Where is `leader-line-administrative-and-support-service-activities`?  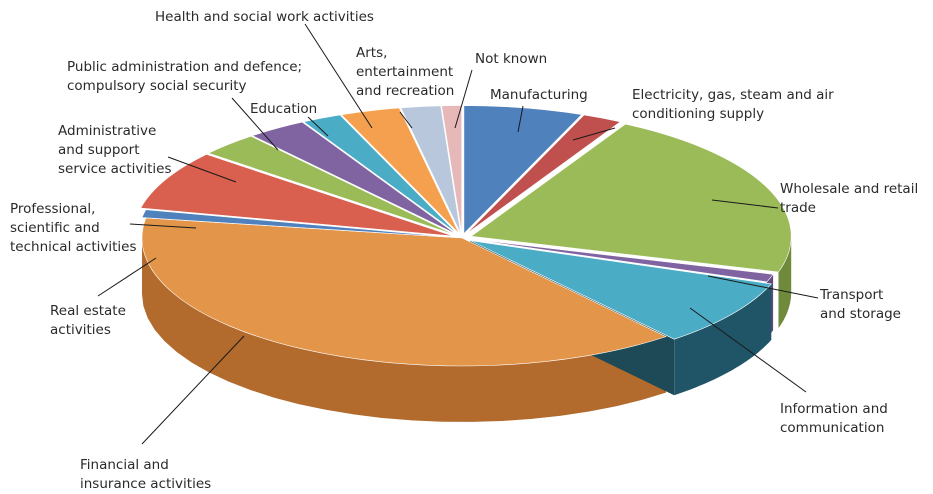 leader-line-administrative-and-support-service-activities is located at coordinates (202, 169).